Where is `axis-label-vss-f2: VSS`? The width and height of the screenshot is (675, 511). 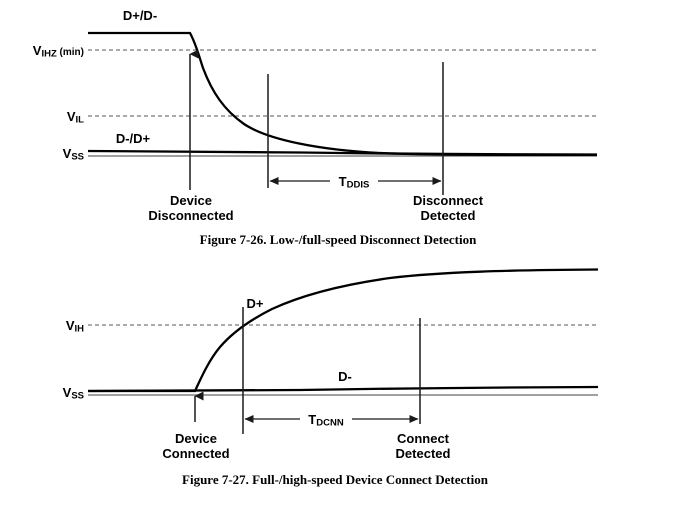
axis-label-vss-f2: VSS is located at coordinates (73, 393).